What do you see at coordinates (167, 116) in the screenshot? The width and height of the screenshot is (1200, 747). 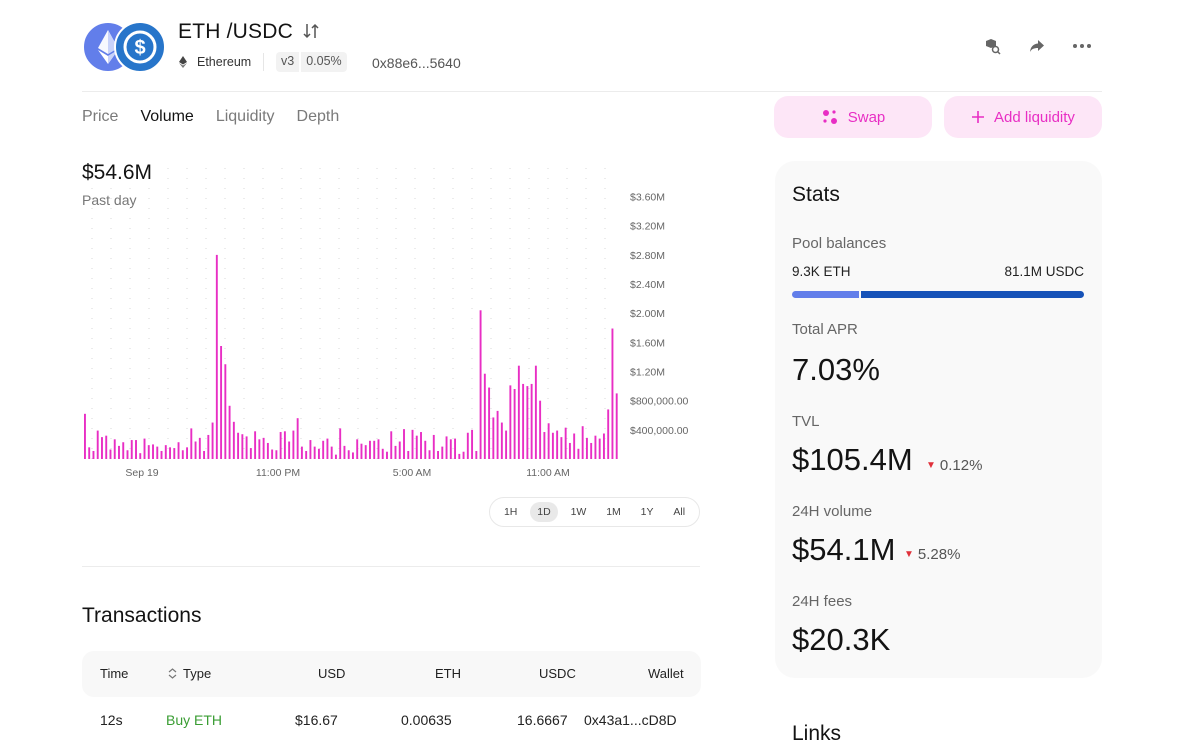 I see `tab-volume: Volume` at bounding box center [167, 116].